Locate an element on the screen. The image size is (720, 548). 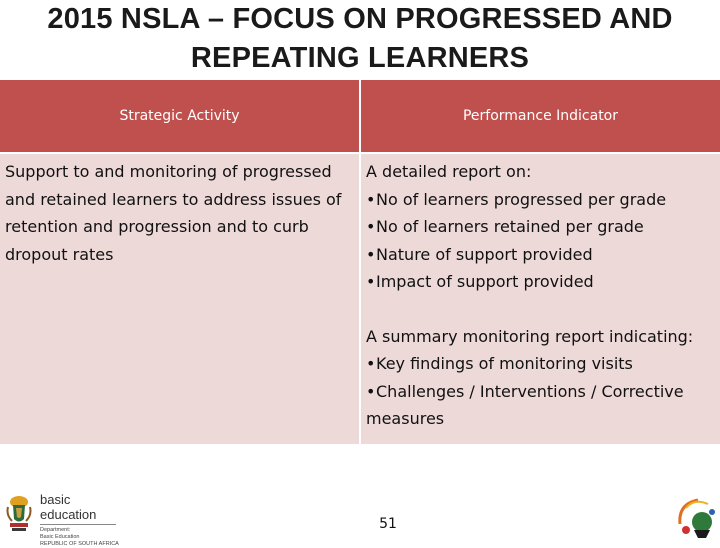
list-item-text: No of learners progressed per grade is located at coordinates (521, 199).